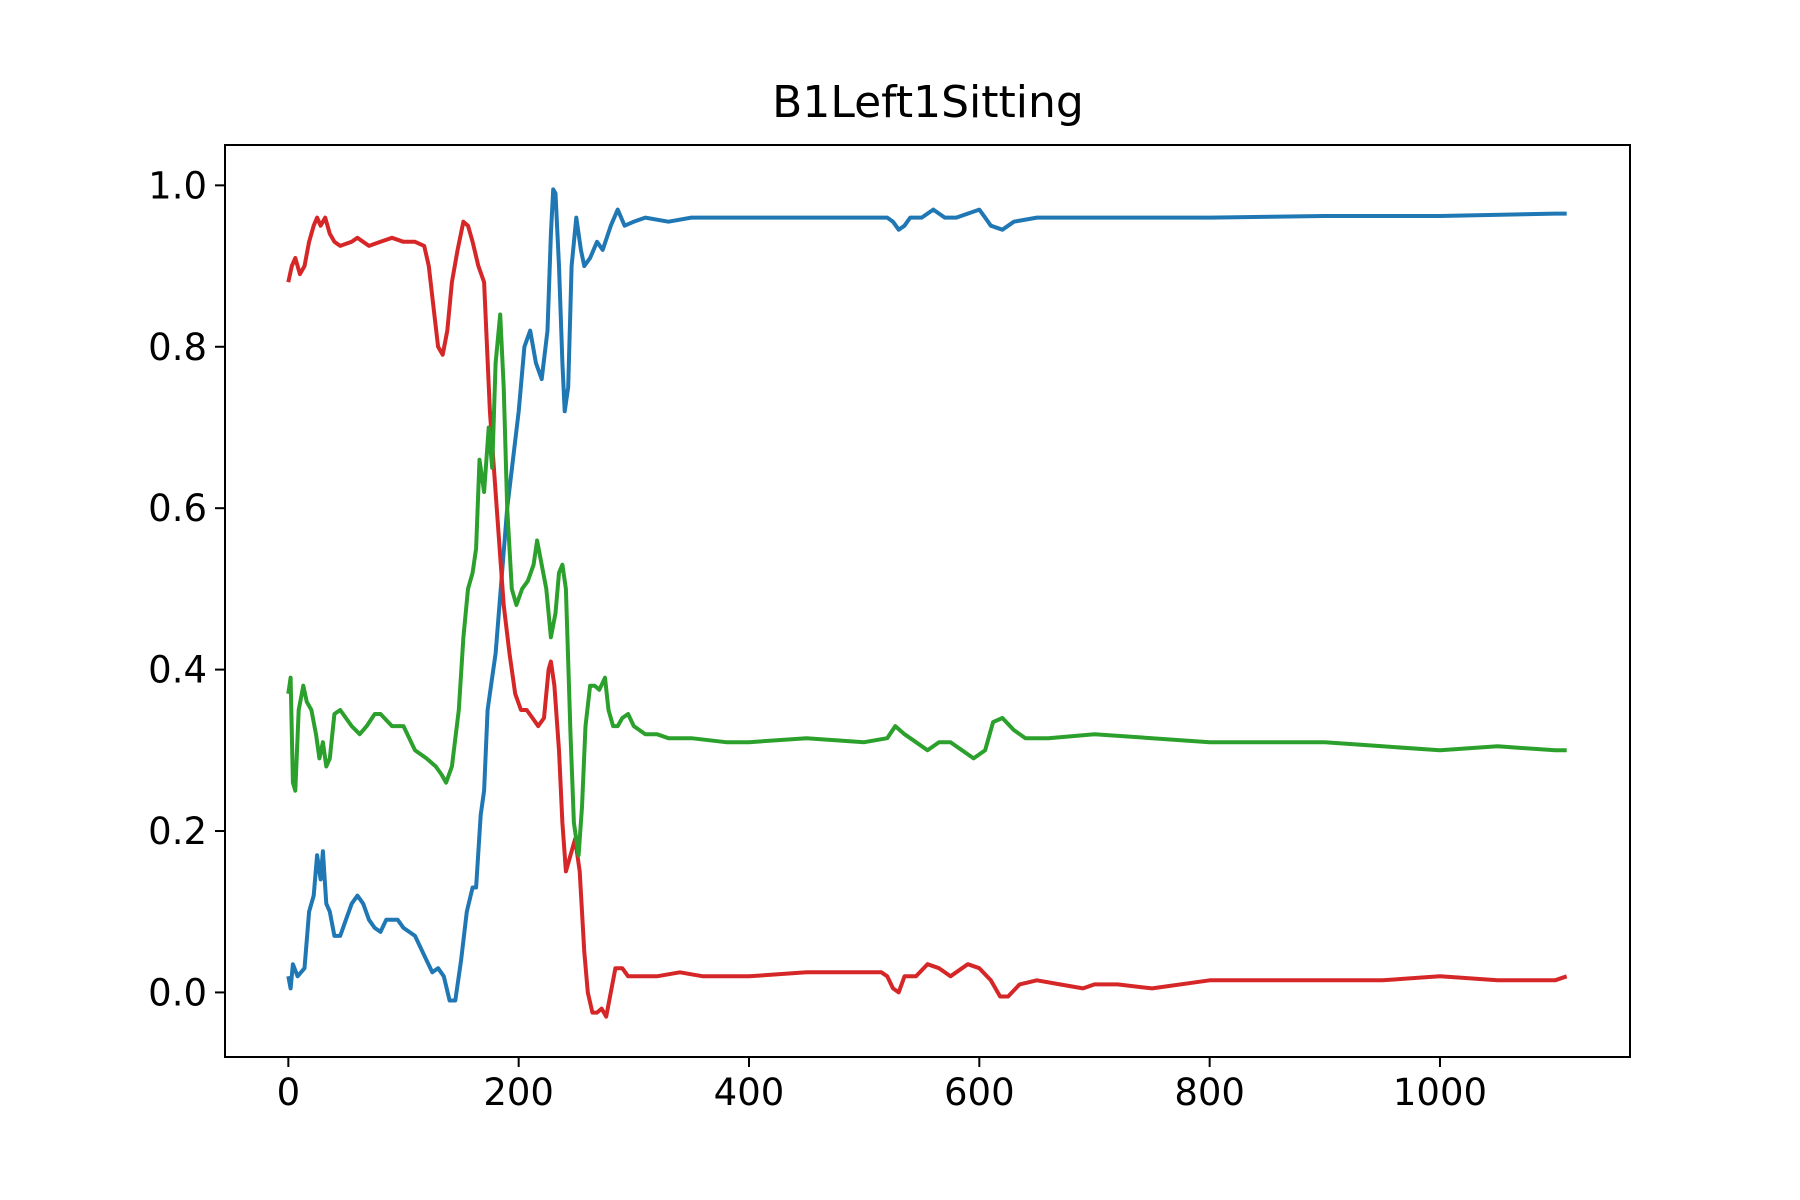  I want to click on y-tick-label: 0.0, so click(177, 992).